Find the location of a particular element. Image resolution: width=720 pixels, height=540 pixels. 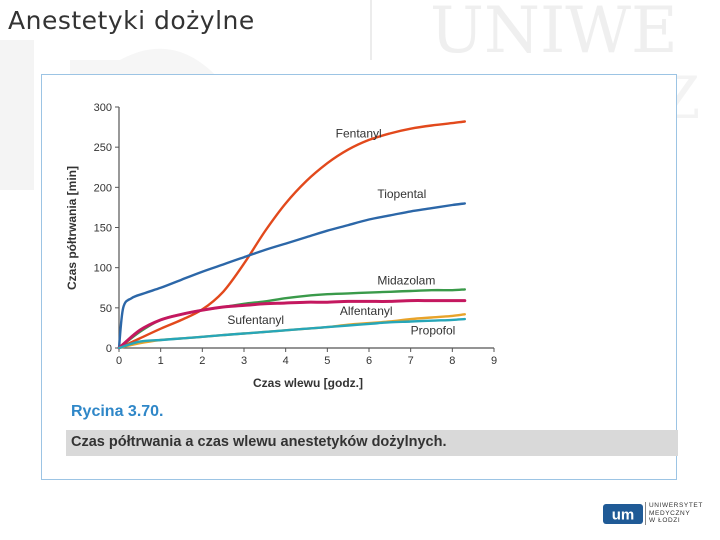

series-line-propofol is located at coordinates (291, 333).